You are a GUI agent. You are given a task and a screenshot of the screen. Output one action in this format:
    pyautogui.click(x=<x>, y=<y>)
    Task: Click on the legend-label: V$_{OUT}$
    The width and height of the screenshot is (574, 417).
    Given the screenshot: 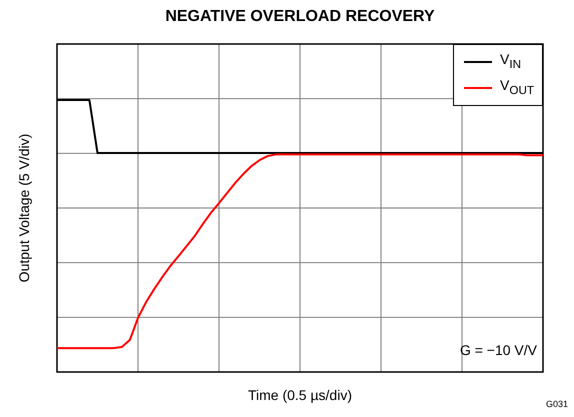 What is the action you would take?
    pyautogui.click(x=517, y=87)
    